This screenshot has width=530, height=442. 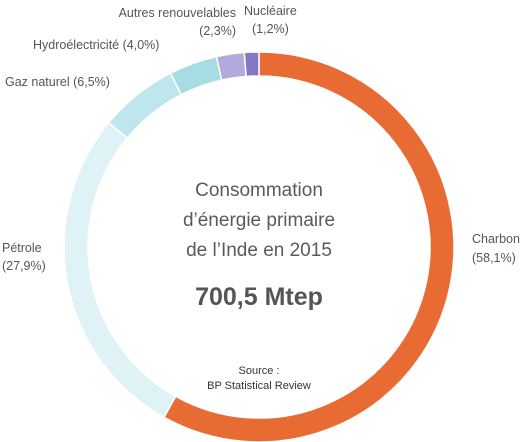 What do you see at coordinates (141, 45) in the screenshot?
I see `slice-value: (4,0%)` at bounding box center [141, 45].